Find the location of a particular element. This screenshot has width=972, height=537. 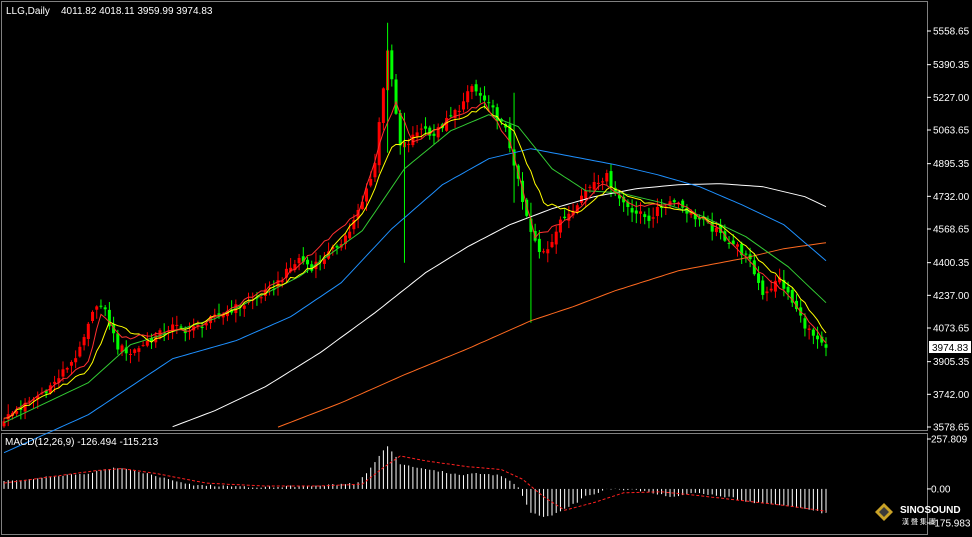

price-tick-label: 3742.00 is located at coordinates (951, 395).